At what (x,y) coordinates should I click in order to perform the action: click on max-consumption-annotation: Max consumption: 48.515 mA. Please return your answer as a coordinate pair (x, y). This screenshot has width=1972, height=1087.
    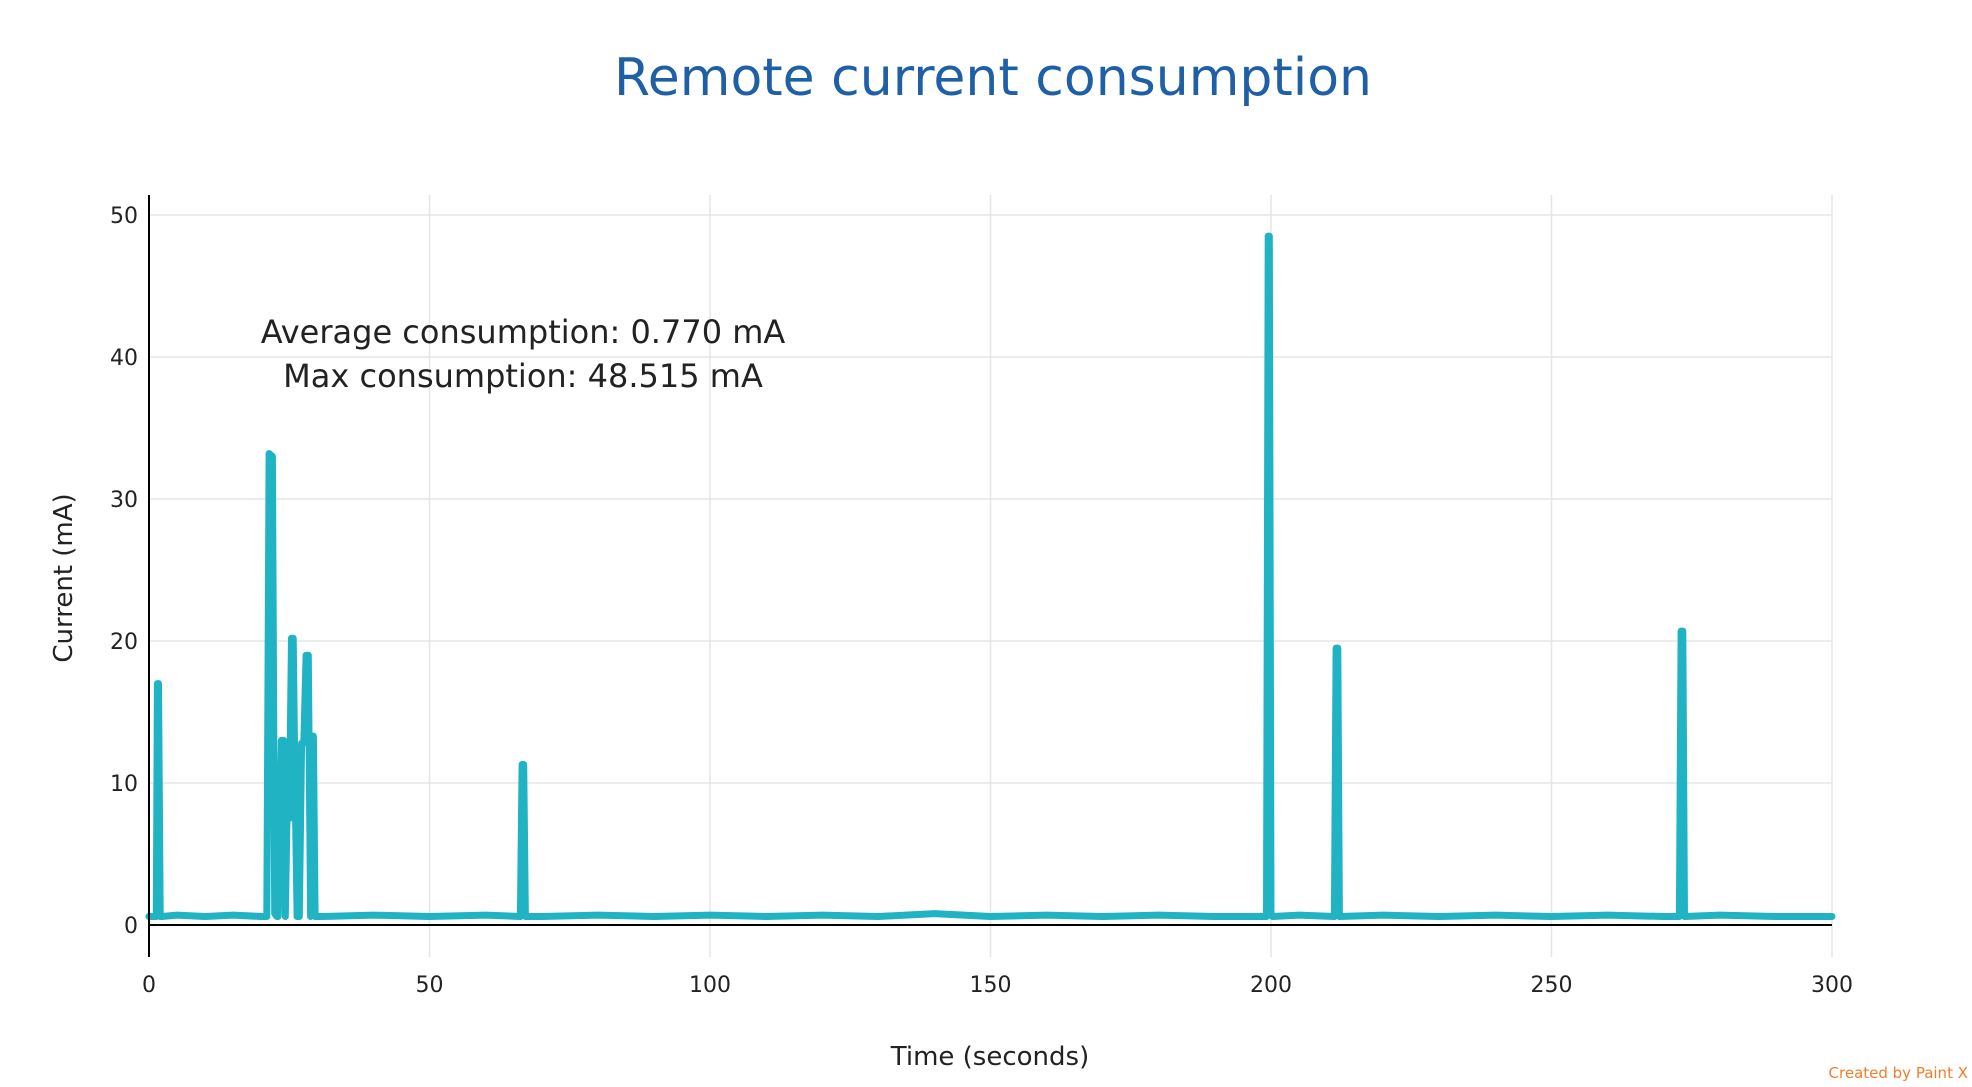
    Looking at the image, I should click on (523, 376).